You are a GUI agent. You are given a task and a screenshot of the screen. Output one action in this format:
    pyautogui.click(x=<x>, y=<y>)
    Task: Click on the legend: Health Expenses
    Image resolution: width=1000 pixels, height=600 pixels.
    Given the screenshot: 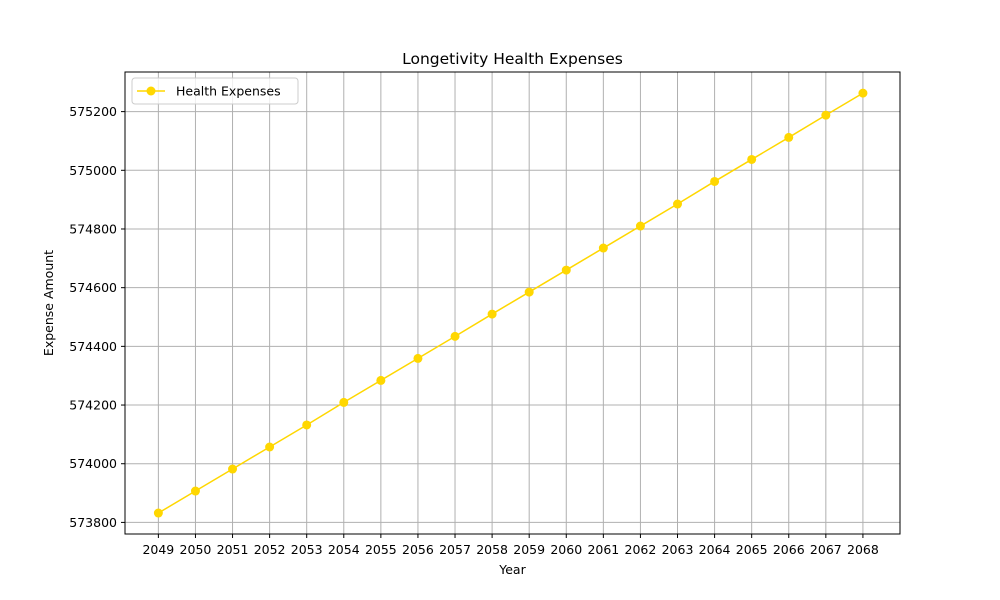 What is the action you would take?
    pyautogui.click(x=215, y=91)
    